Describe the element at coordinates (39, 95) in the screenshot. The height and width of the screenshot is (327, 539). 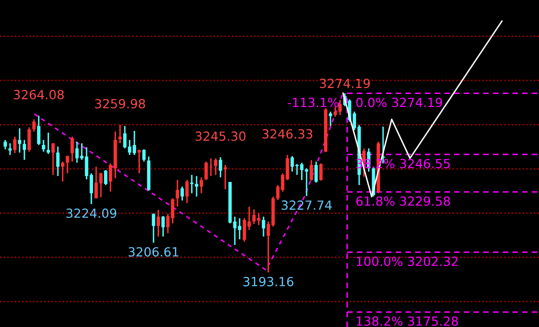
I see `annotation: 3264.08` at that location.